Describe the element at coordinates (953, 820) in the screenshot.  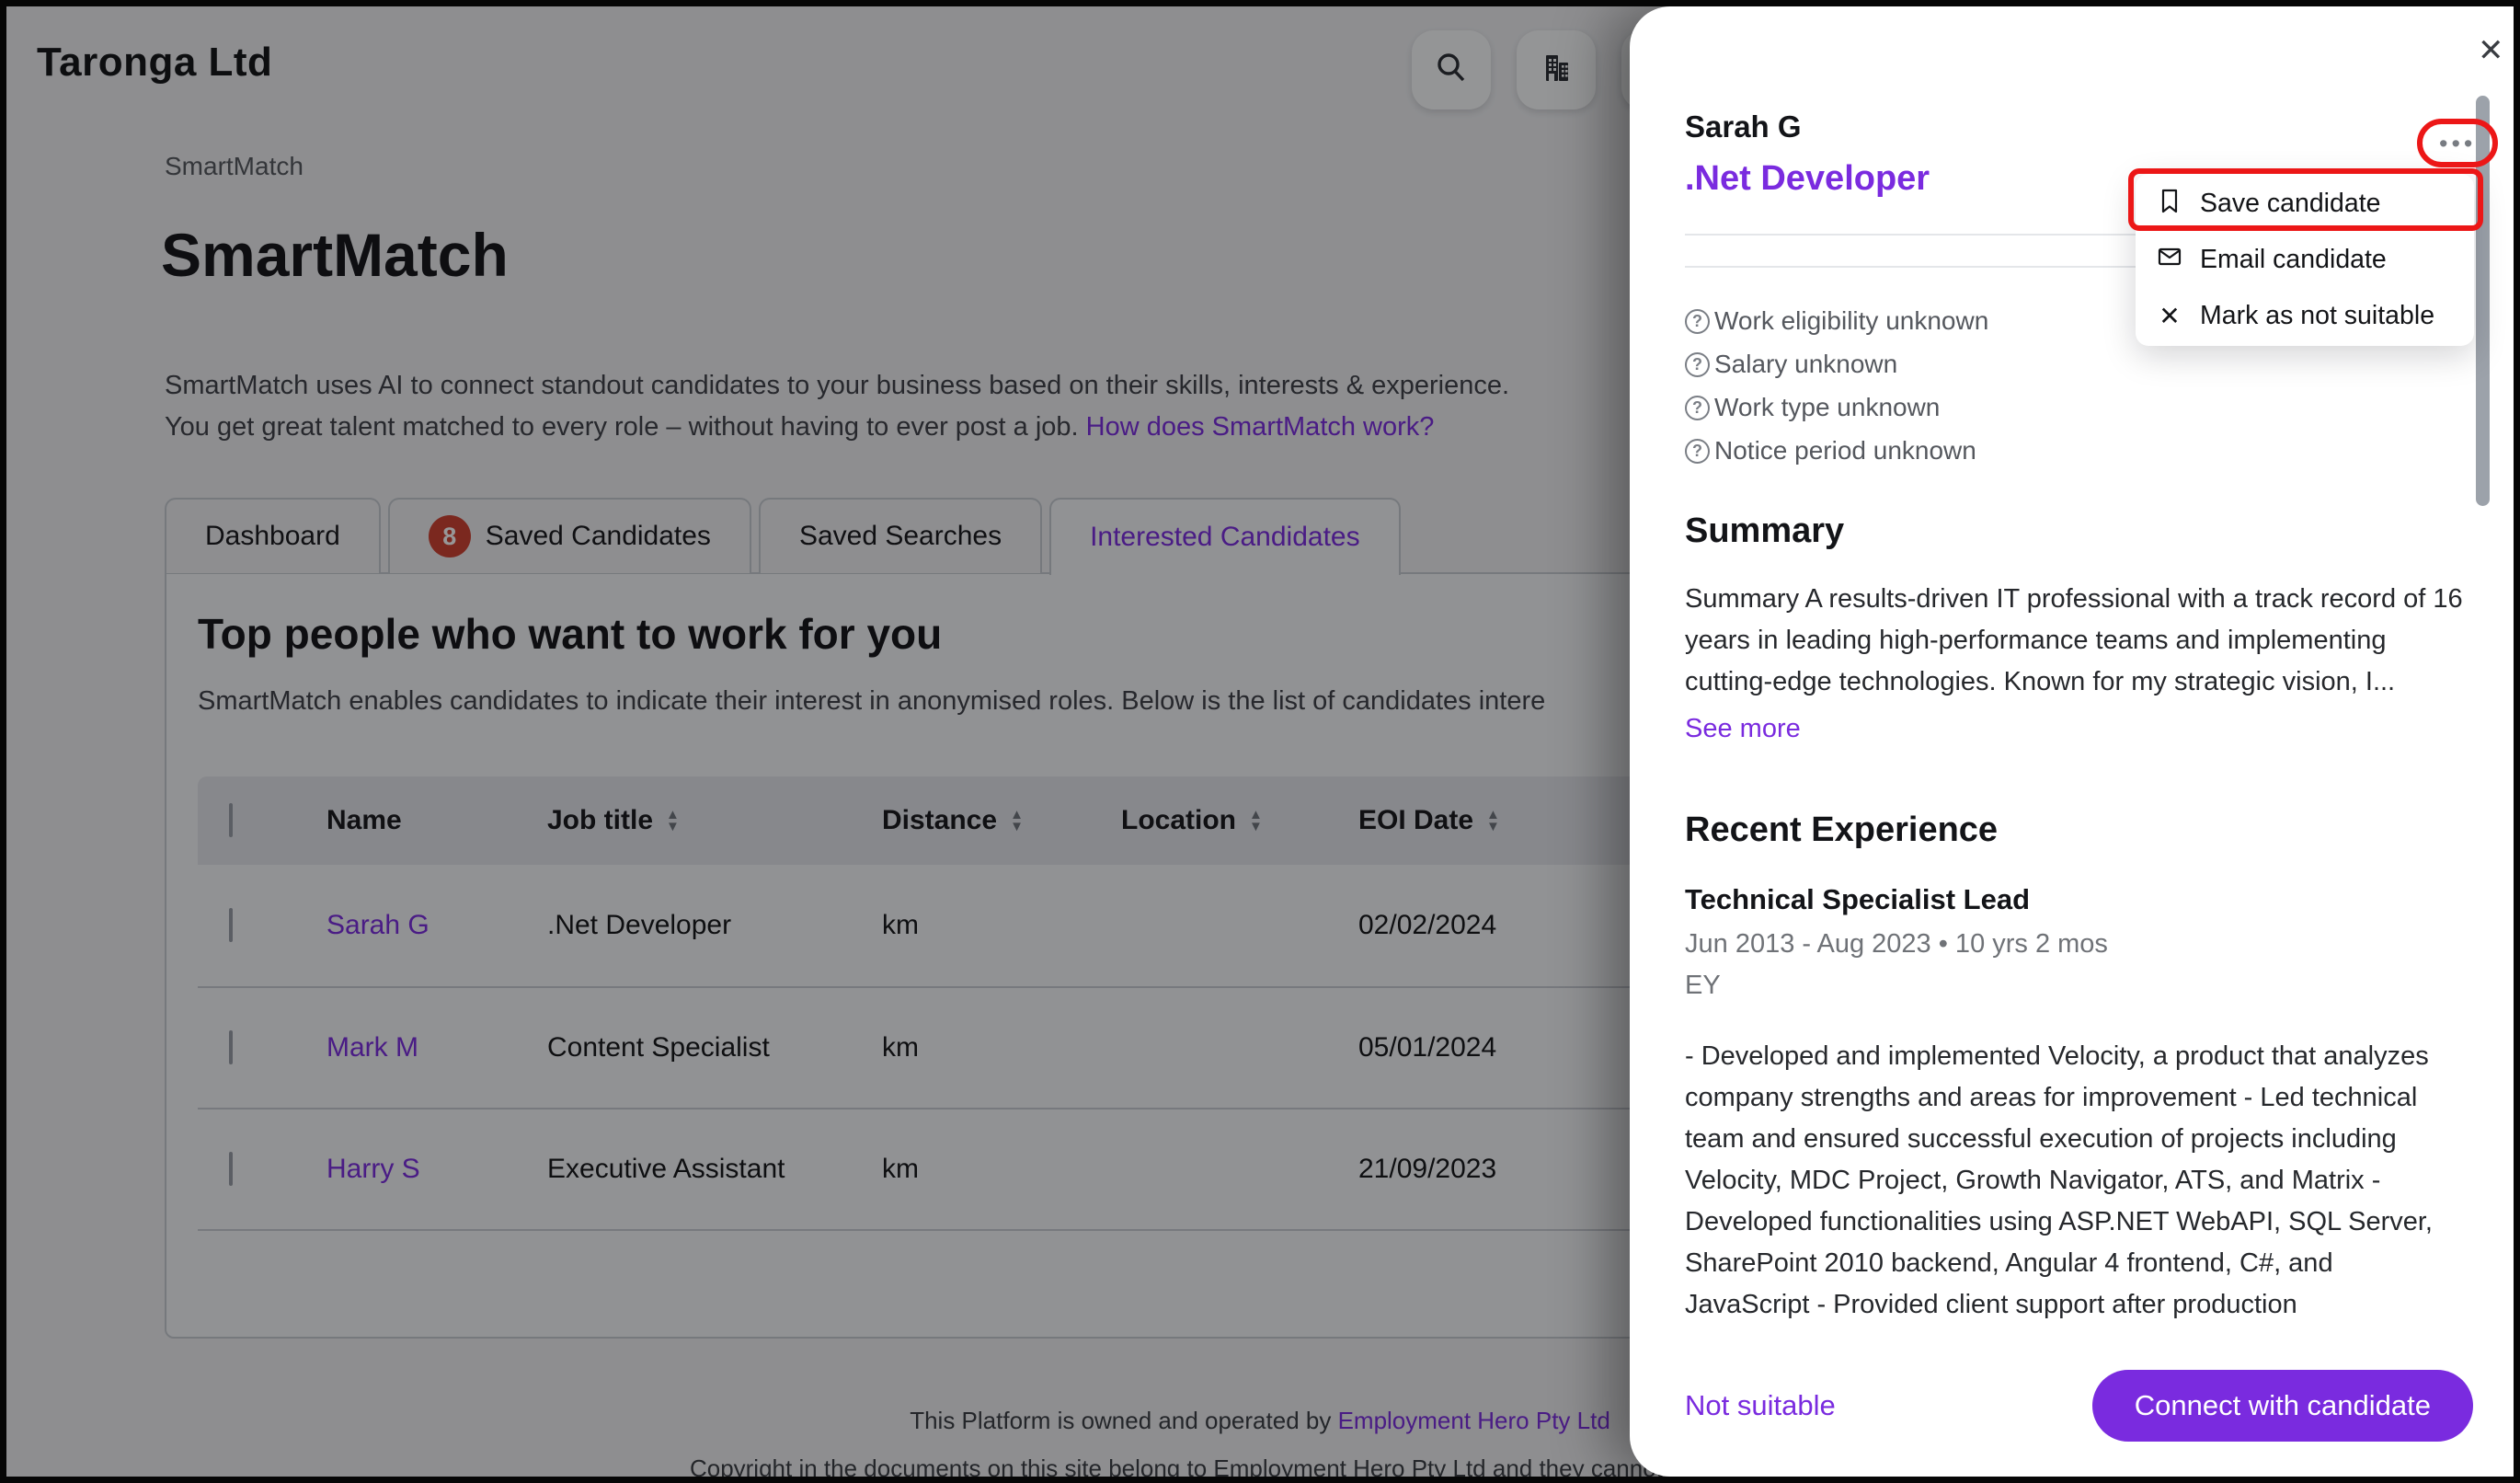
I see `column-header-distance: Distance ▲ ▼` at that location.